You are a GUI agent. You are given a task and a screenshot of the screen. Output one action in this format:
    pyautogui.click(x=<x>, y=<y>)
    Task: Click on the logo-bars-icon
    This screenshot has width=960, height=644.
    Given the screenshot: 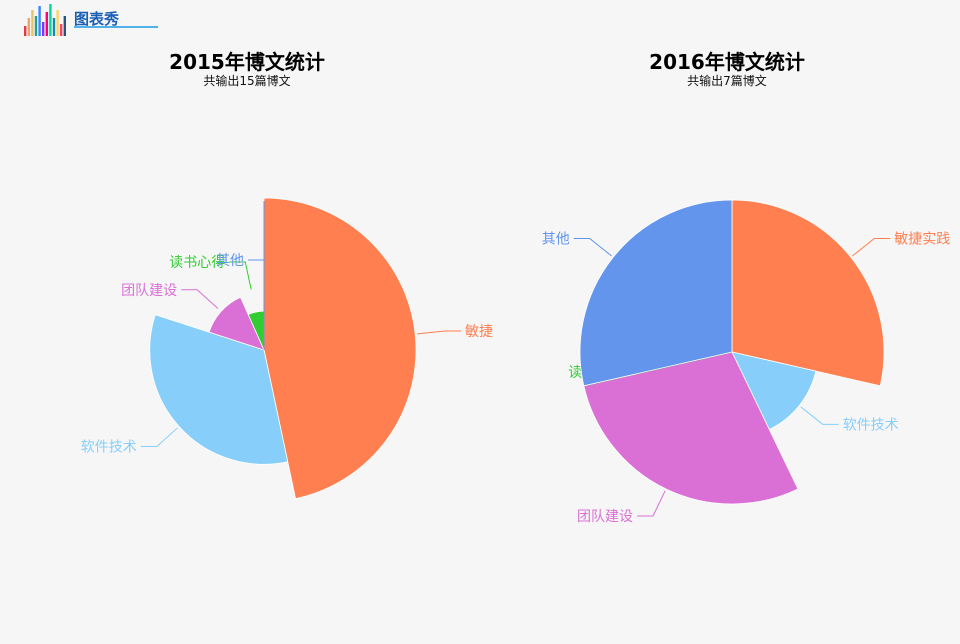 What is the action you would take?
    pyautogui.click(x=45, y=20)
    